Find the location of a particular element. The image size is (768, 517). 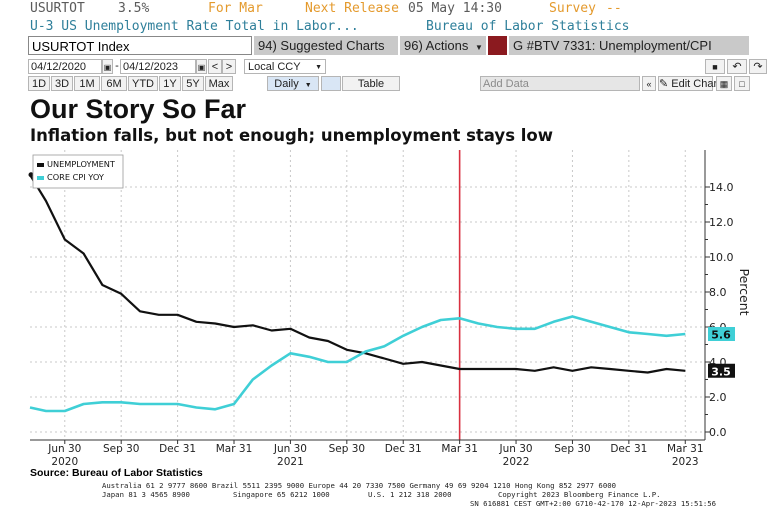

frequency-label: Daily is located at coordinates (286, 84).